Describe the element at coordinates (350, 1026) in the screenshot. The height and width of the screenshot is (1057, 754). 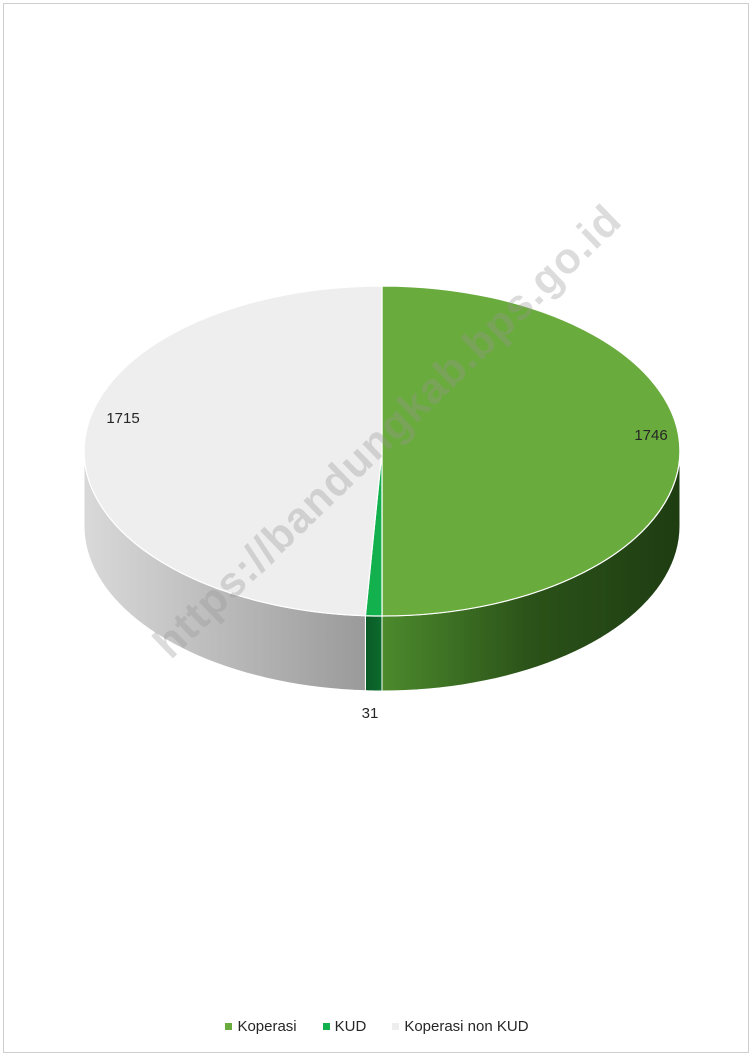
I see `legend-label-kud: KUD` at that location.